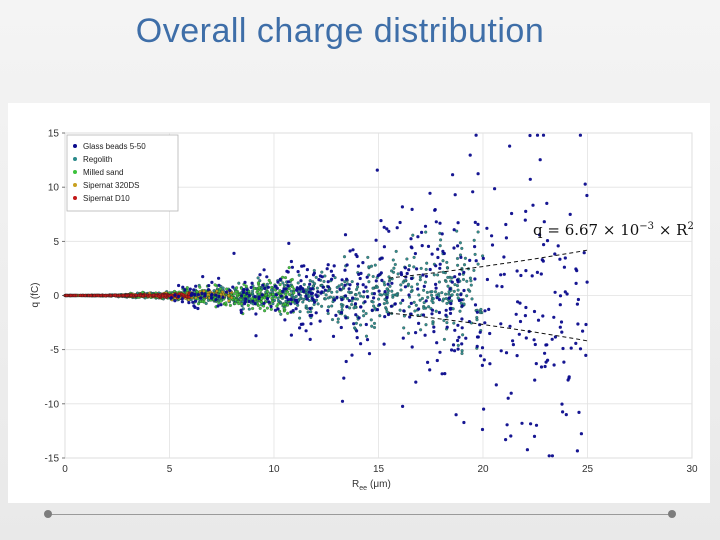 The height and width of the screenshot is (540, 720). What do you see at coordinates (109, 146) in the screenshot?
I see `legend-entry-glass-beads: Glass beads 5-50` at bounding box center [109, 146].